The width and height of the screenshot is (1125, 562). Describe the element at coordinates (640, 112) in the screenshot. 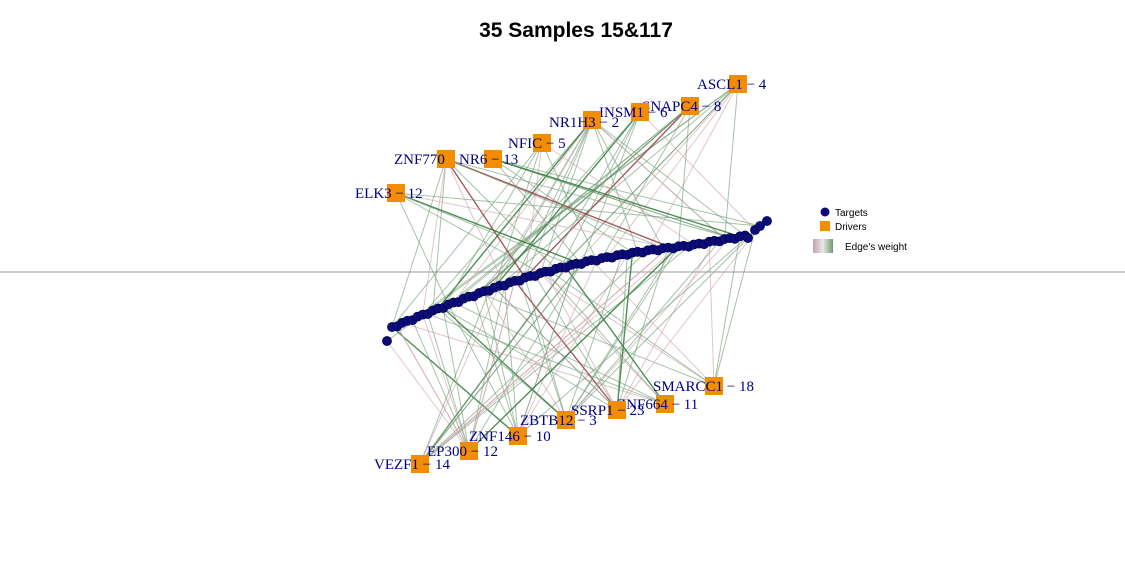

I see `driver-node-insm1` at that location.